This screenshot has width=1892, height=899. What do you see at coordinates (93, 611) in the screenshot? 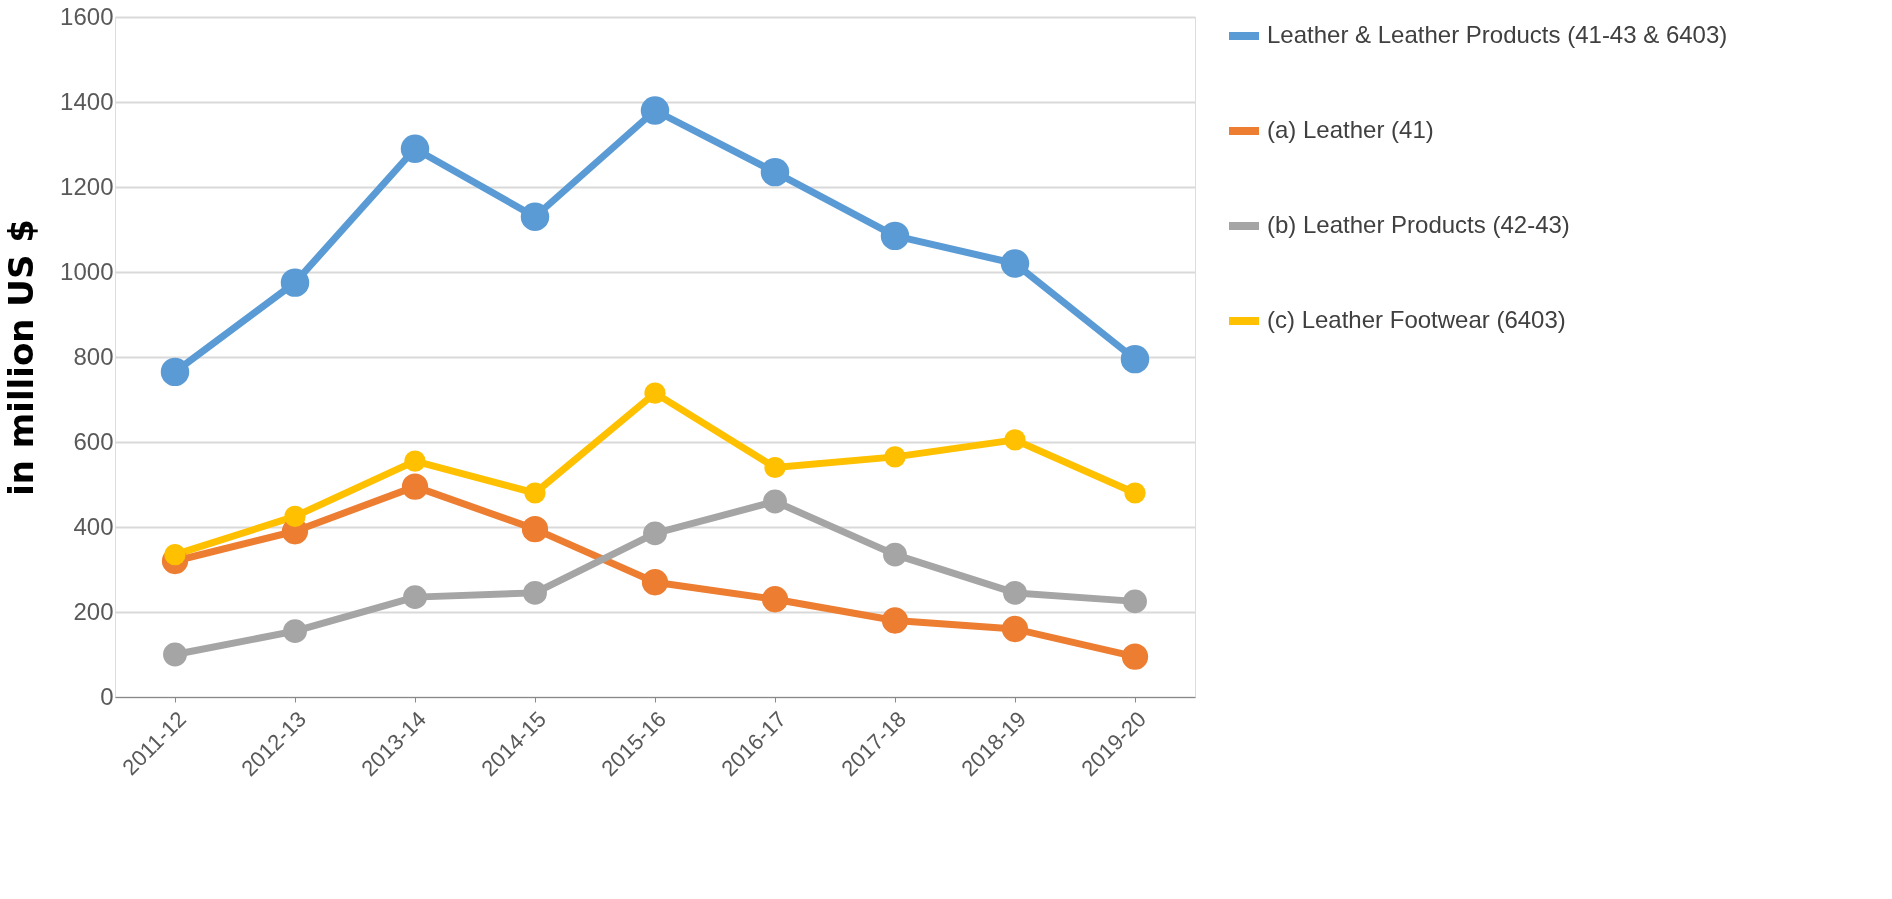
I see `y-tick-label: 200` at bounding box center [93, 611].